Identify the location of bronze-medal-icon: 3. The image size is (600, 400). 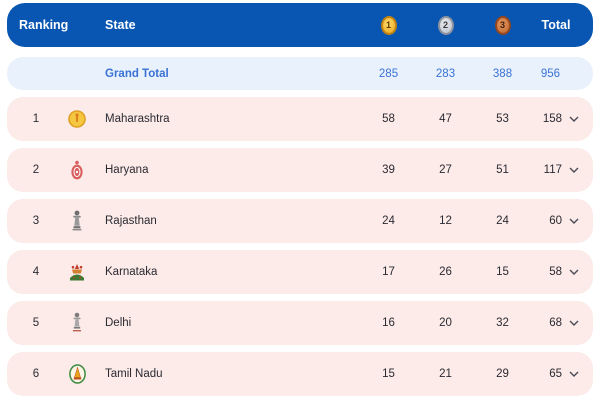
(502, 25).